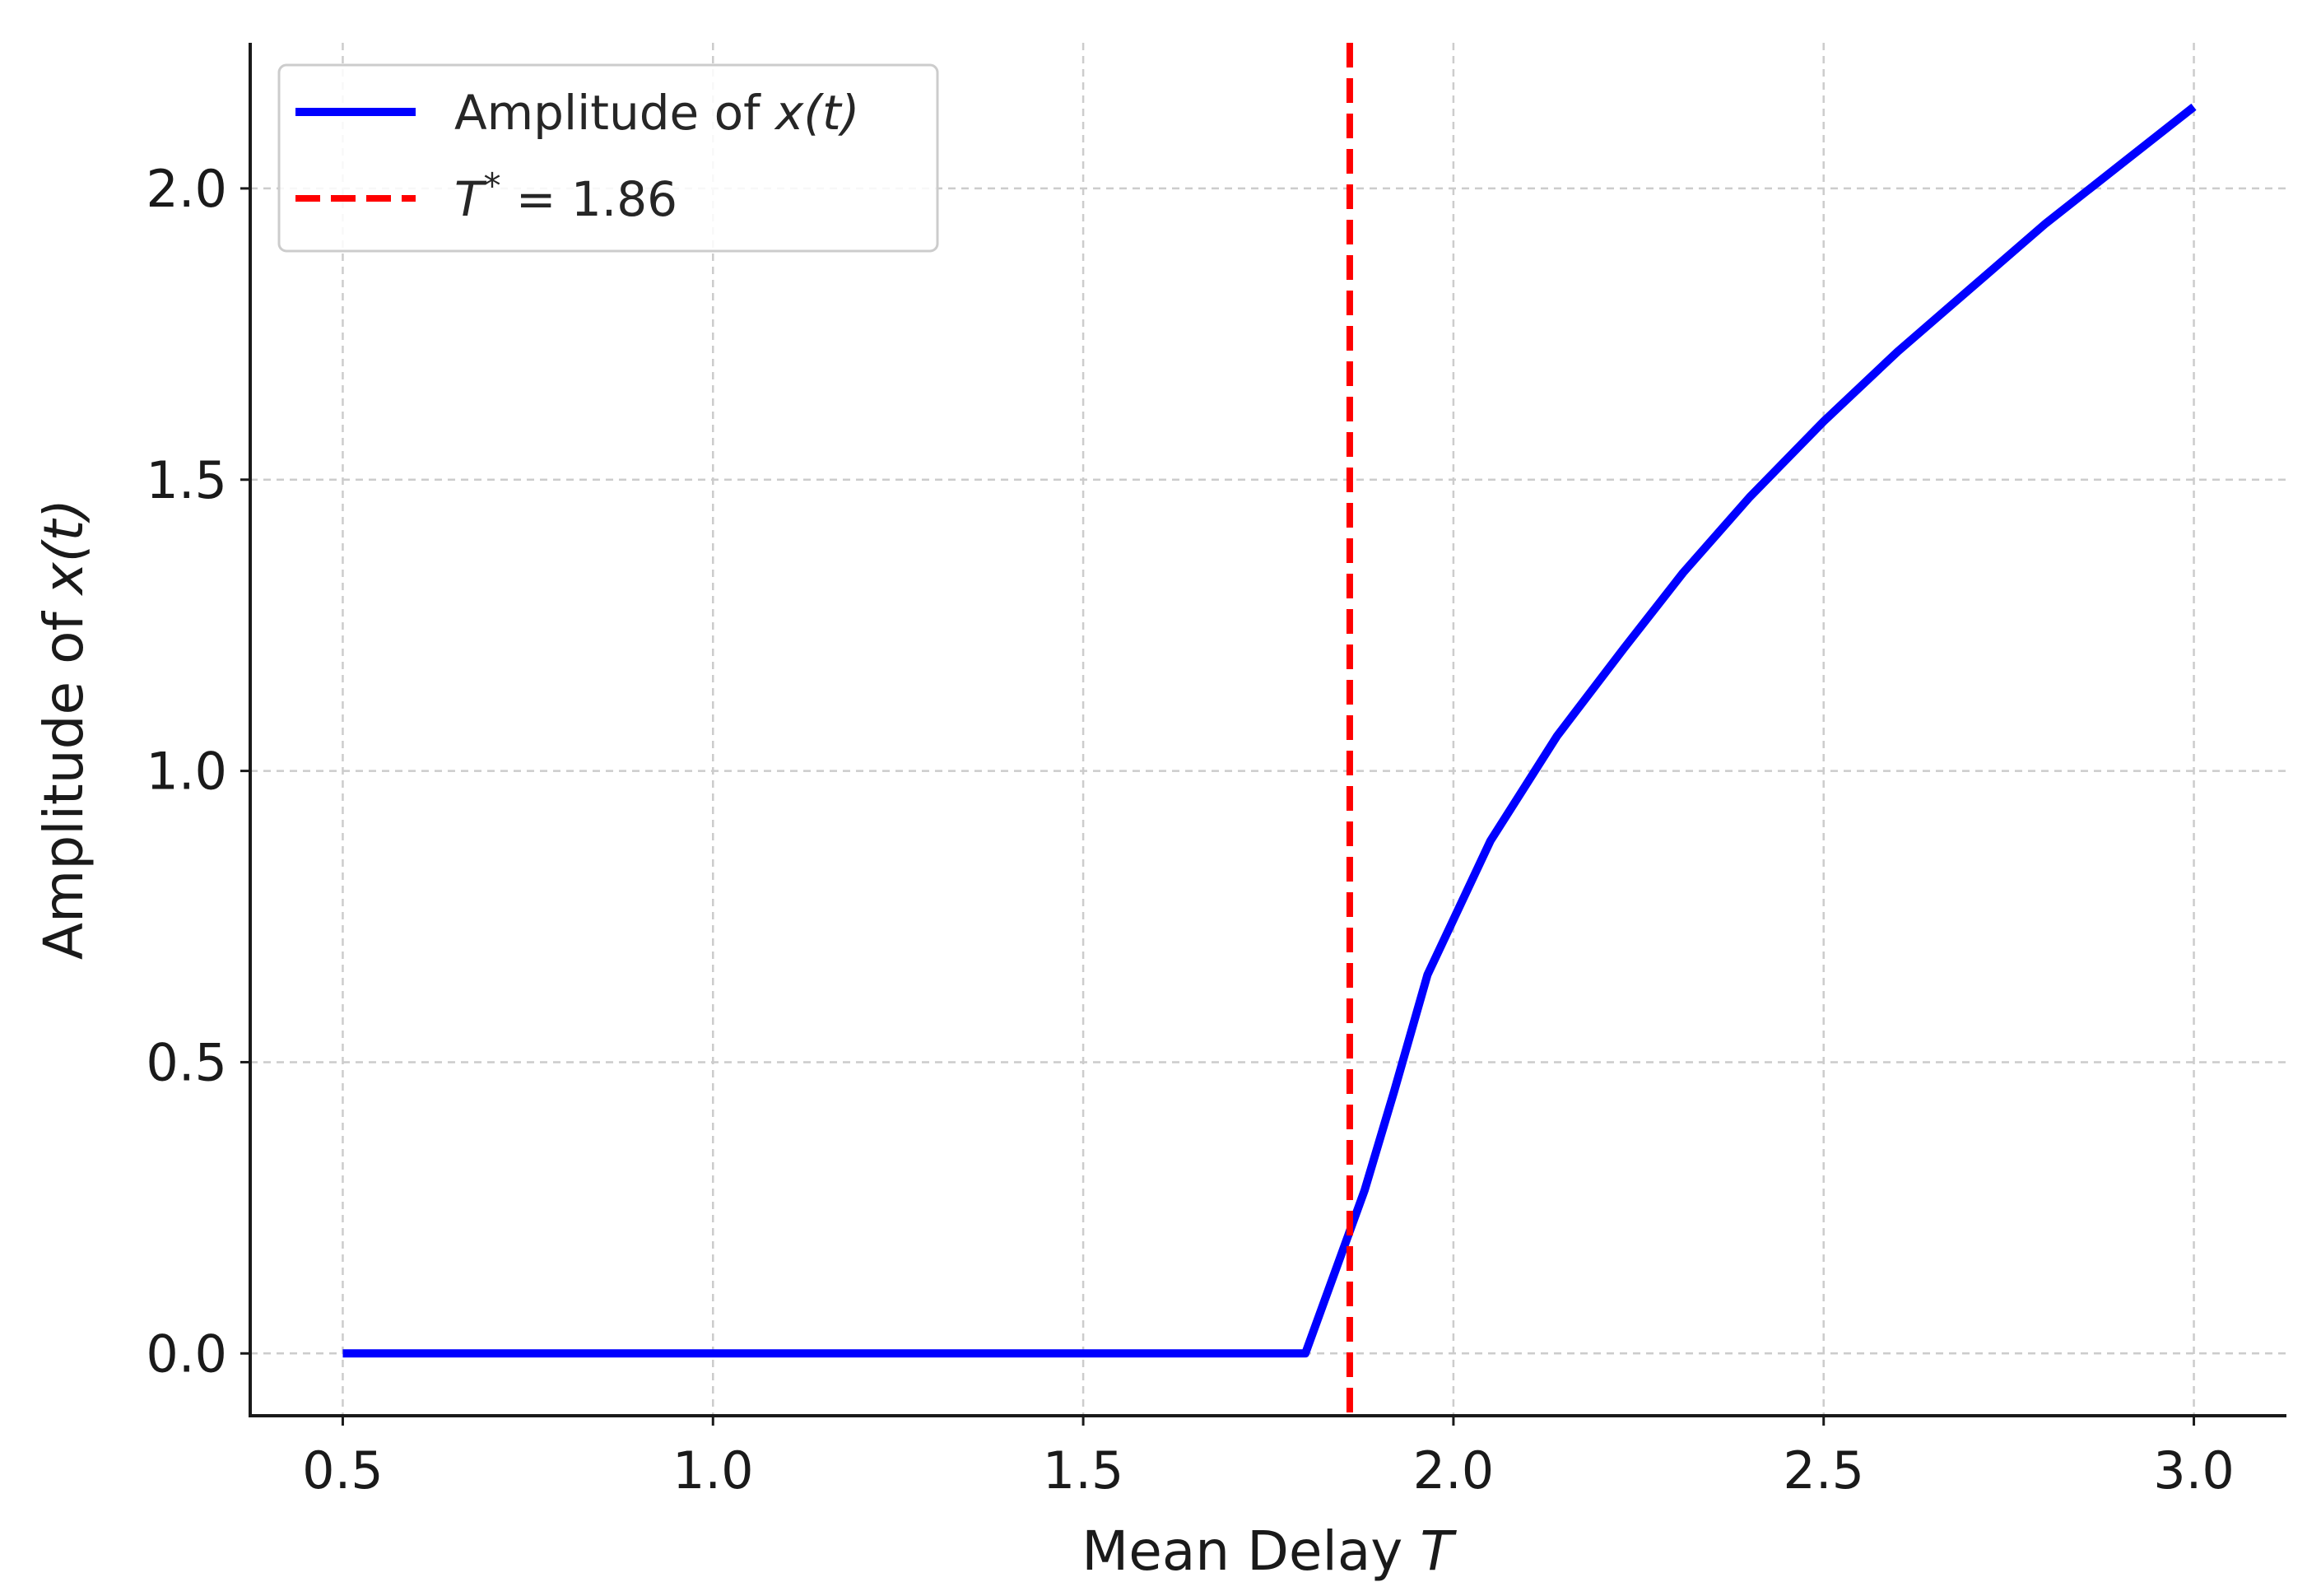 This screenshot has height=1596, width=2307. What do you see at coordinates (2194, 1470) in the screenshot?
I see `x-tick-label: 3.0` at bounding box center [2194, 1470].